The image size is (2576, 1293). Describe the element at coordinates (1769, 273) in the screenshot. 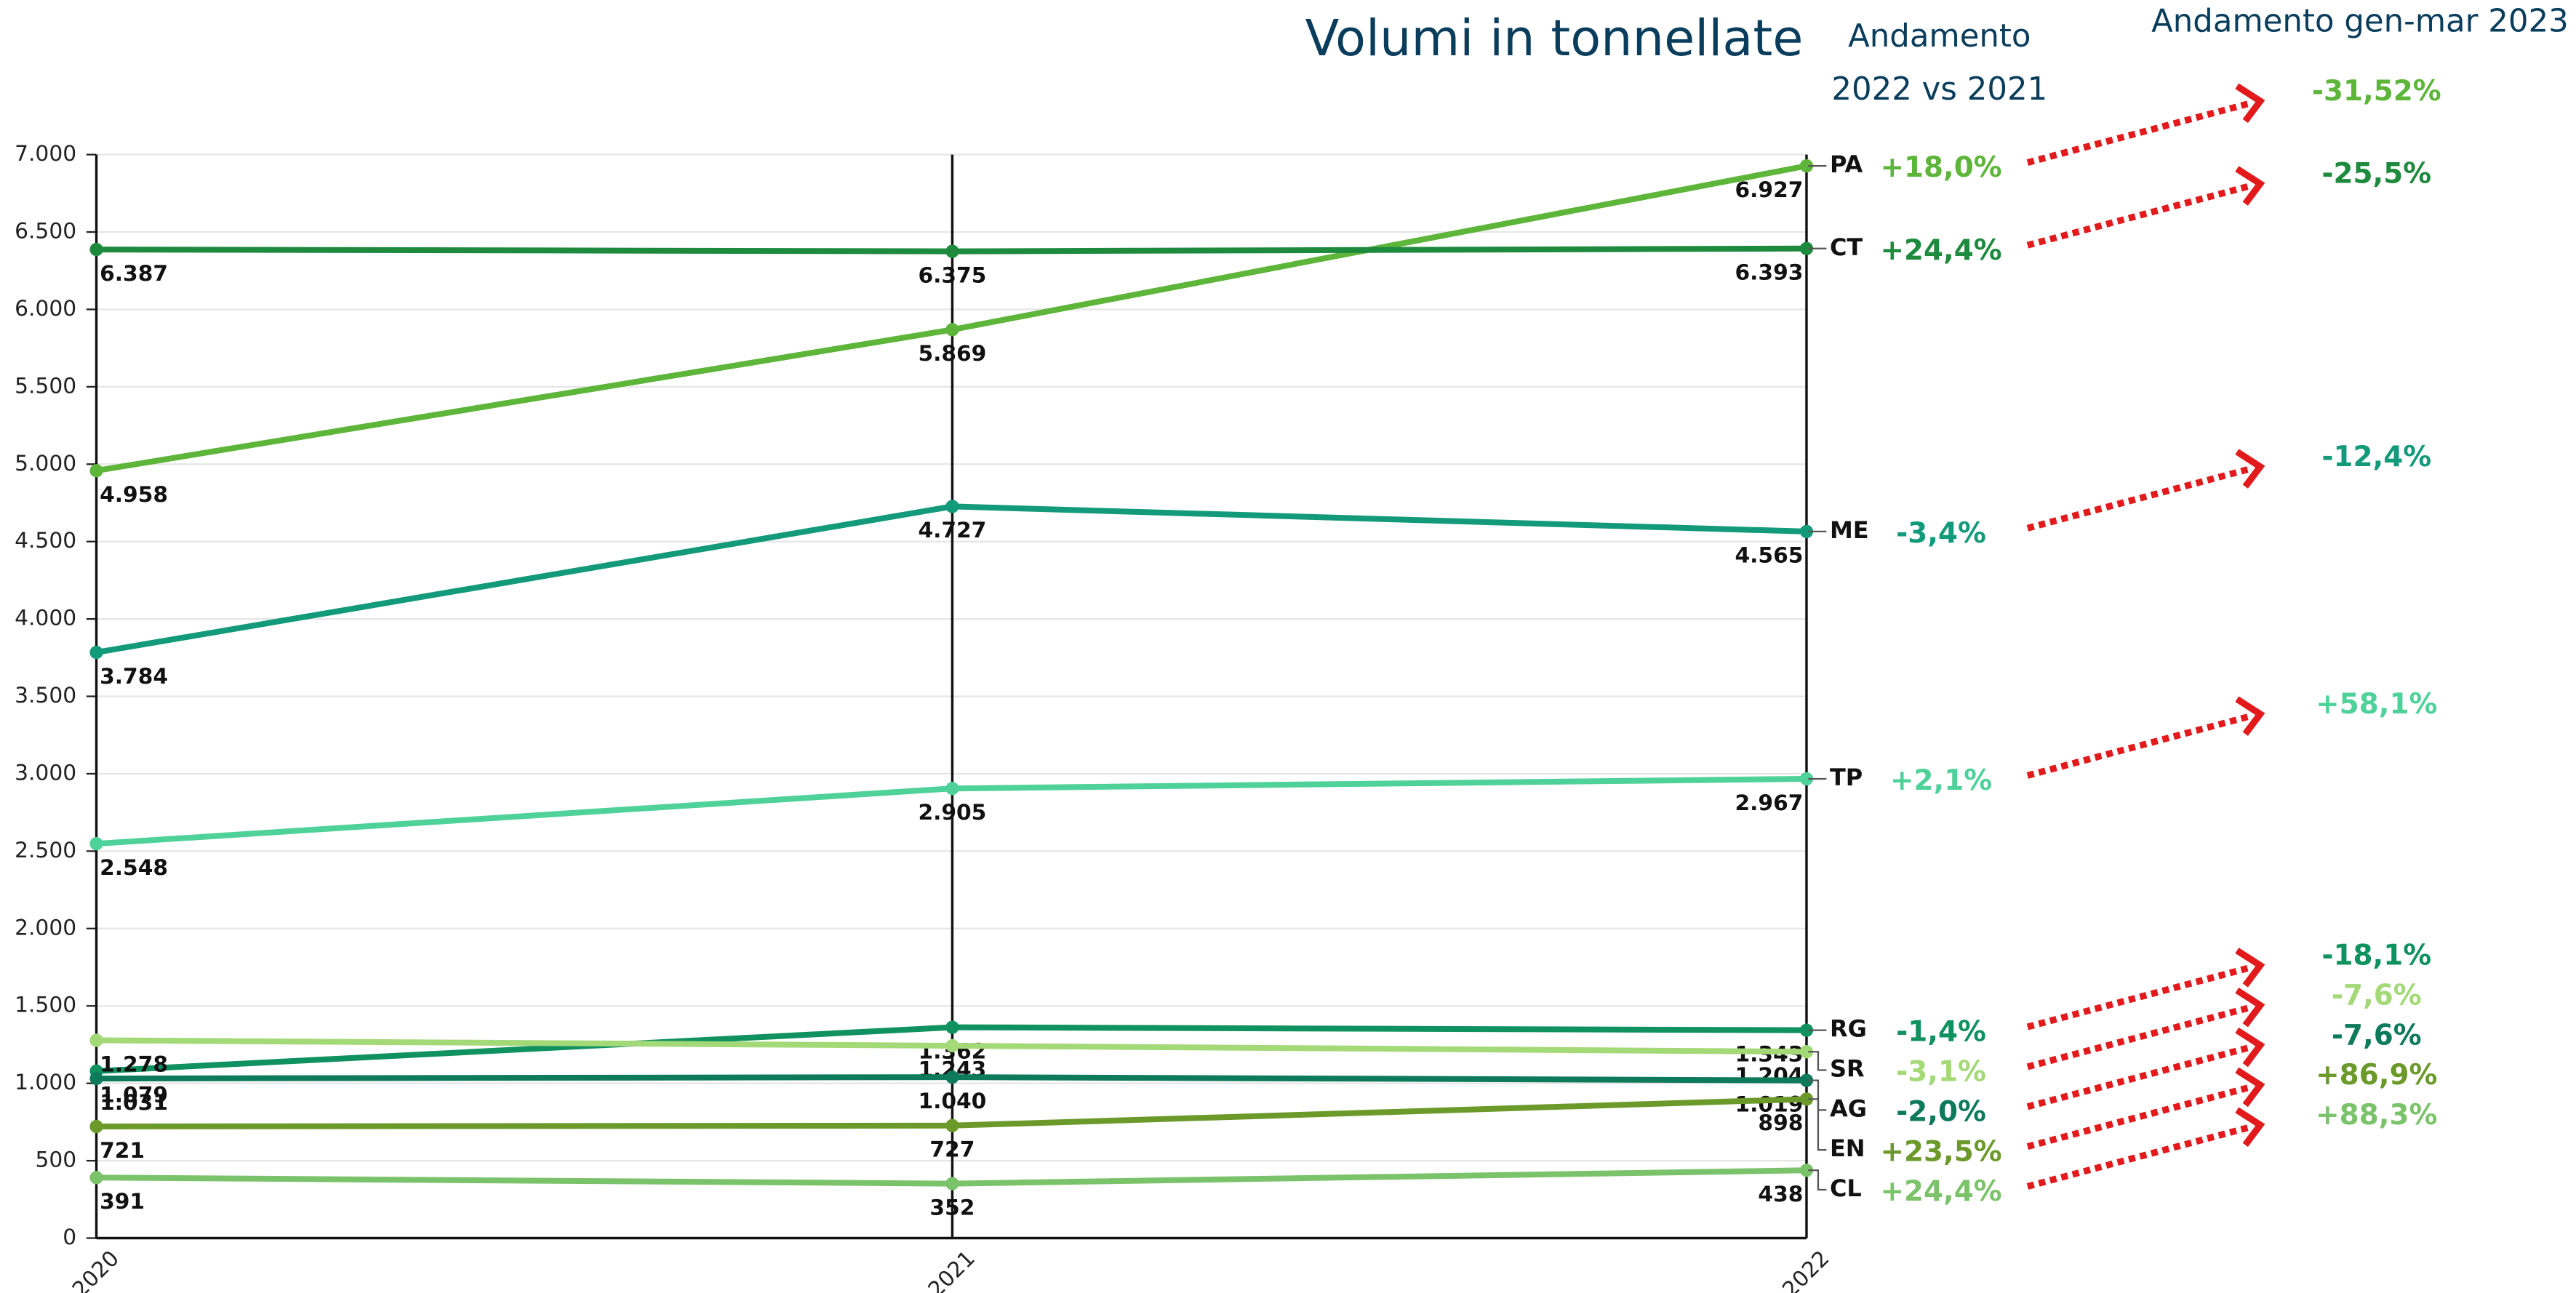

I see `data-label: 6.393` at that location.